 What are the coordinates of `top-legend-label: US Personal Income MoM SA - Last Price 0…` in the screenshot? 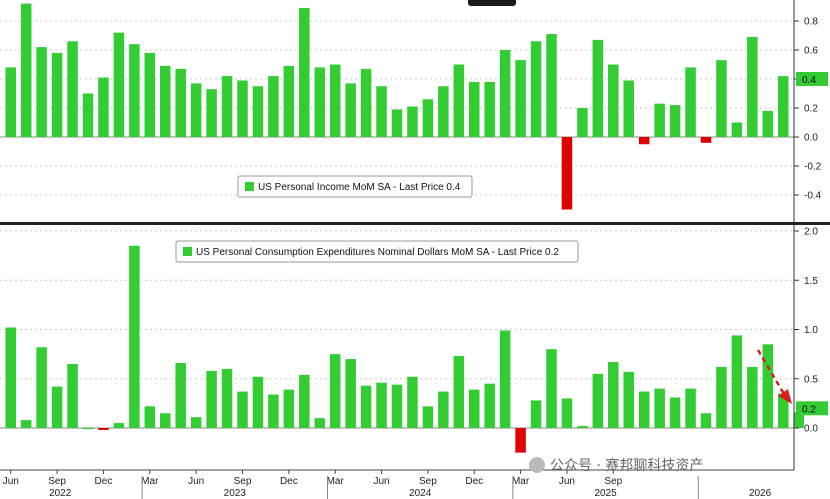 It's located at (359, 187).